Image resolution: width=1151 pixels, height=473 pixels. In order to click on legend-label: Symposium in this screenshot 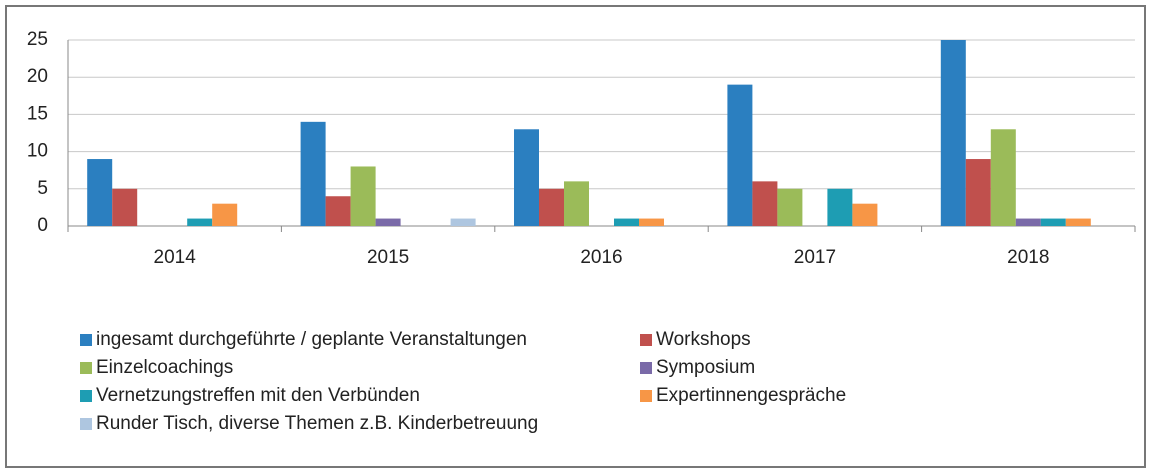, I will do `click(705, 367)`.